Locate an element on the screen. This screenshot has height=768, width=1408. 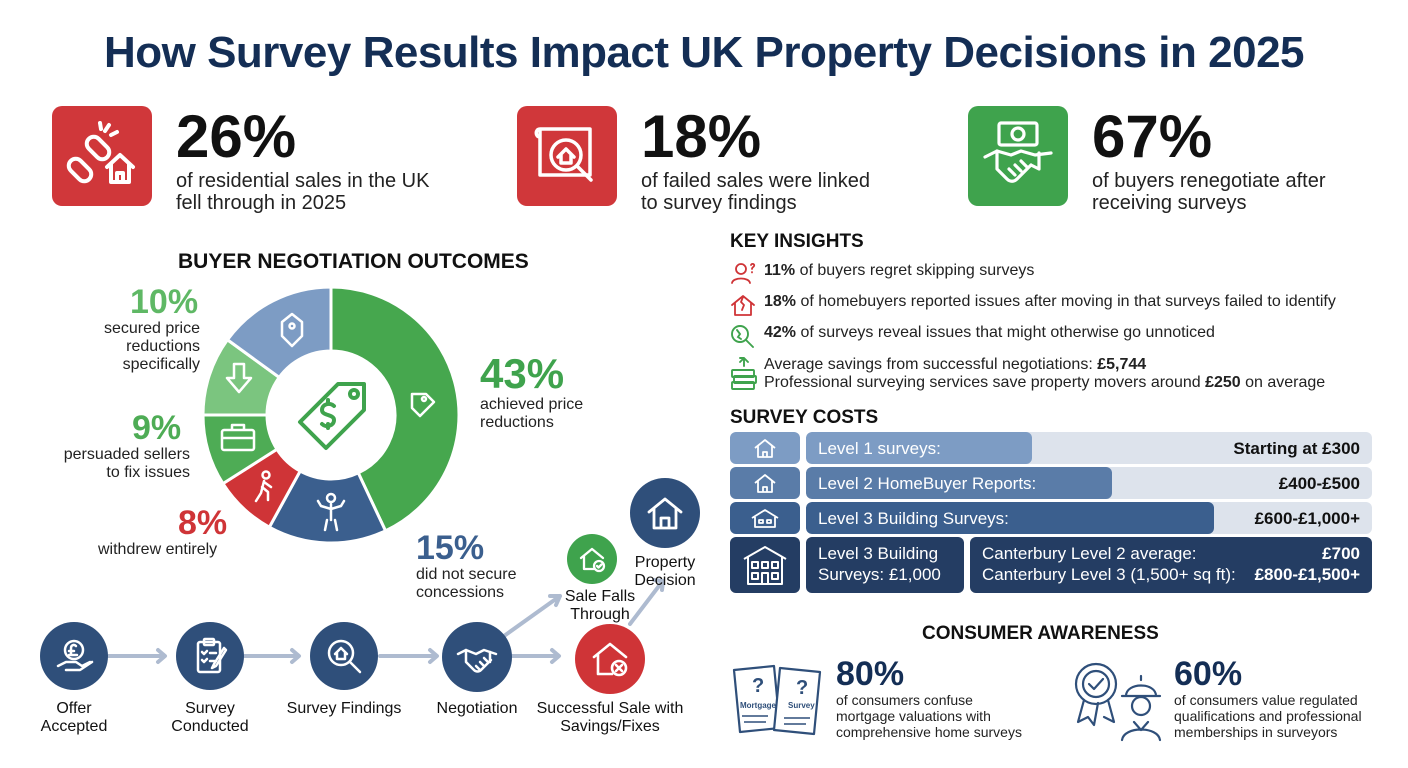
segment-other is located at coordinates (279, 332).